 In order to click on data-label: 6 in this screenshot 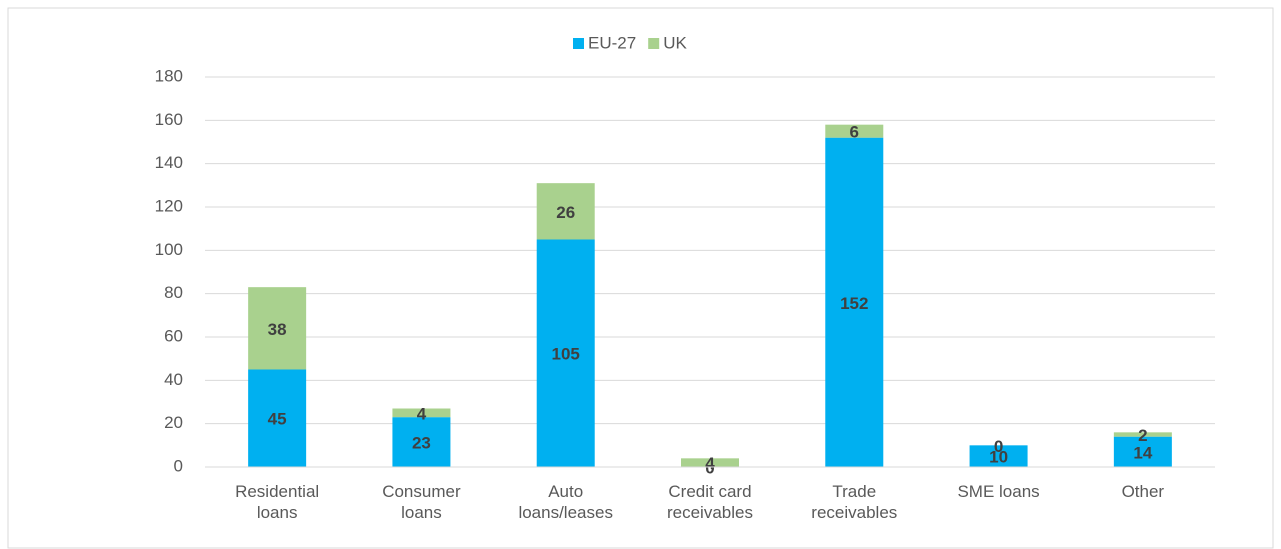, I will do `click(854, 132)`.